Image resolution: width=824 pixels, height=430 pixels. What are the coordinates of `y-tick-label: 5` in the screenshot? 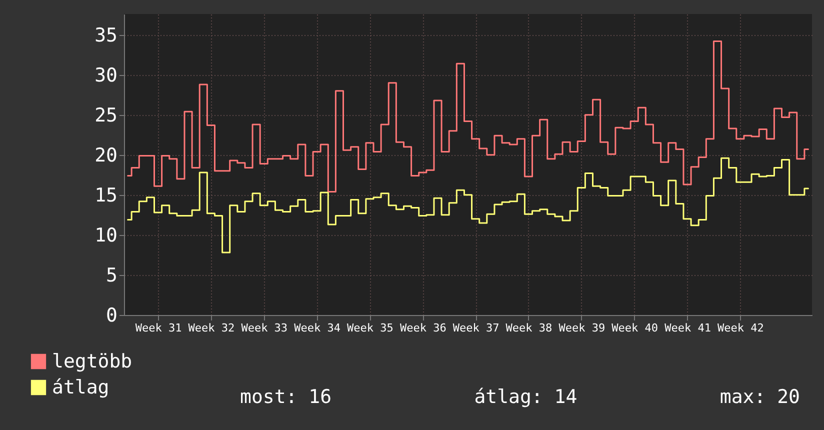 It's located at (112, 275).